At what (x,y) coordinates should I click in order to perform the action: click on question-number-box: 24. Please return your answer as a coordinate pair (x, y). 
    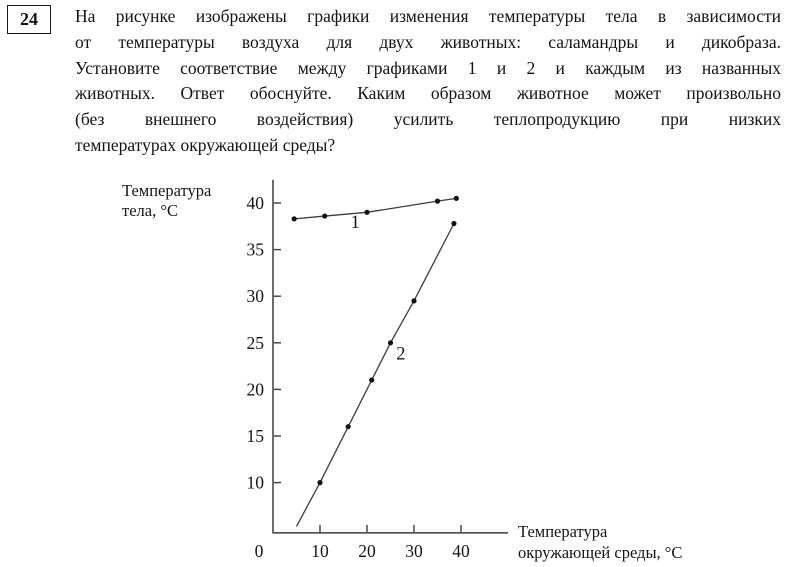
    Looking at the image, I should click on (29, 19).